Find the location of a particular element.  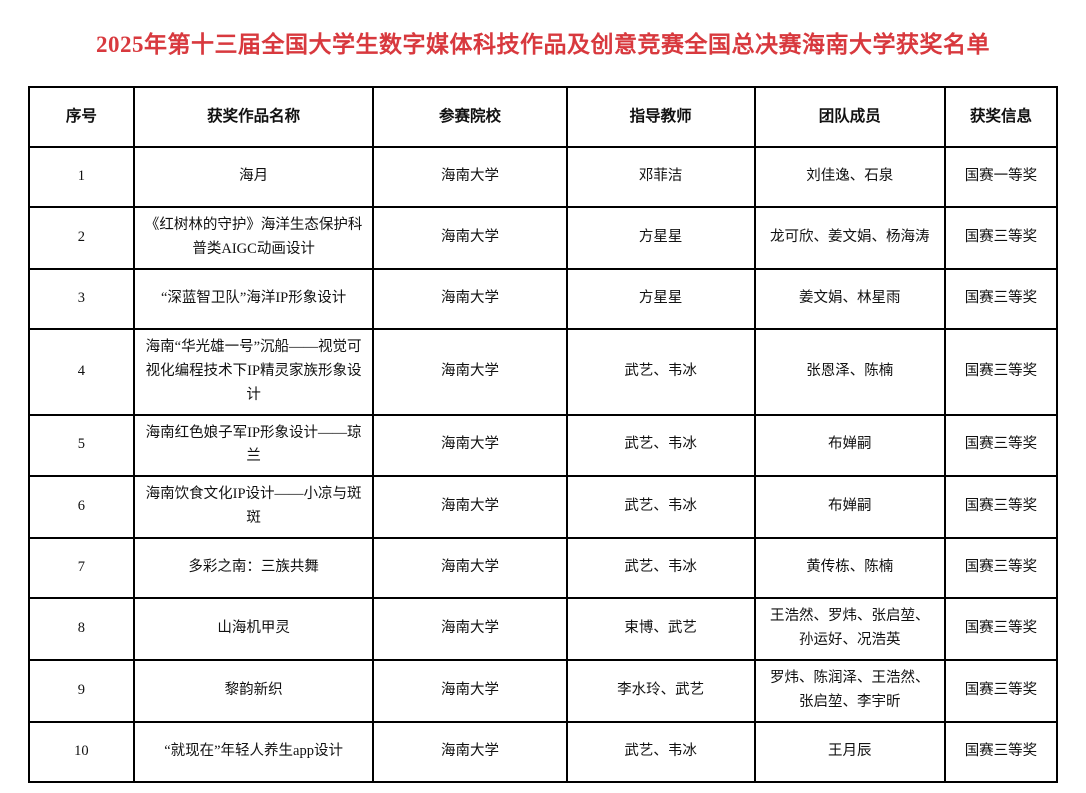

page-title: 2025年第十三届全国大学生数字媒体科技作品及创意竞赛全国总决赛海南大学获奖名单 is located at coordinates (543, 44).